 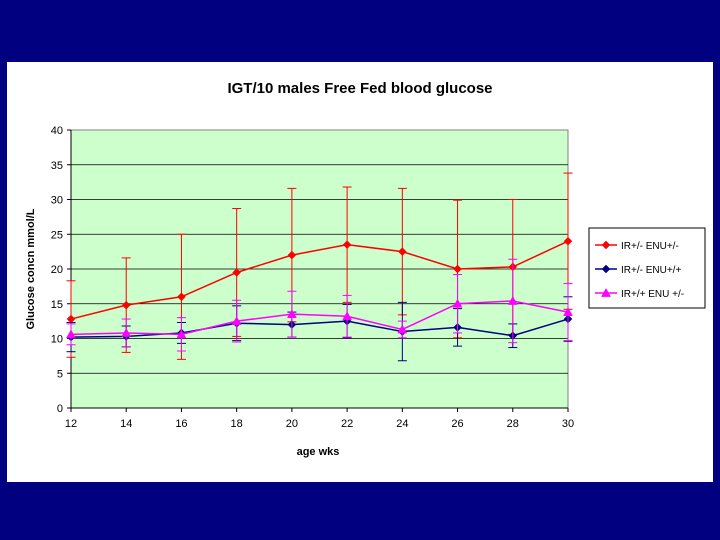 I want to click on x-tick-label: 12, so click(x=71, y=424).